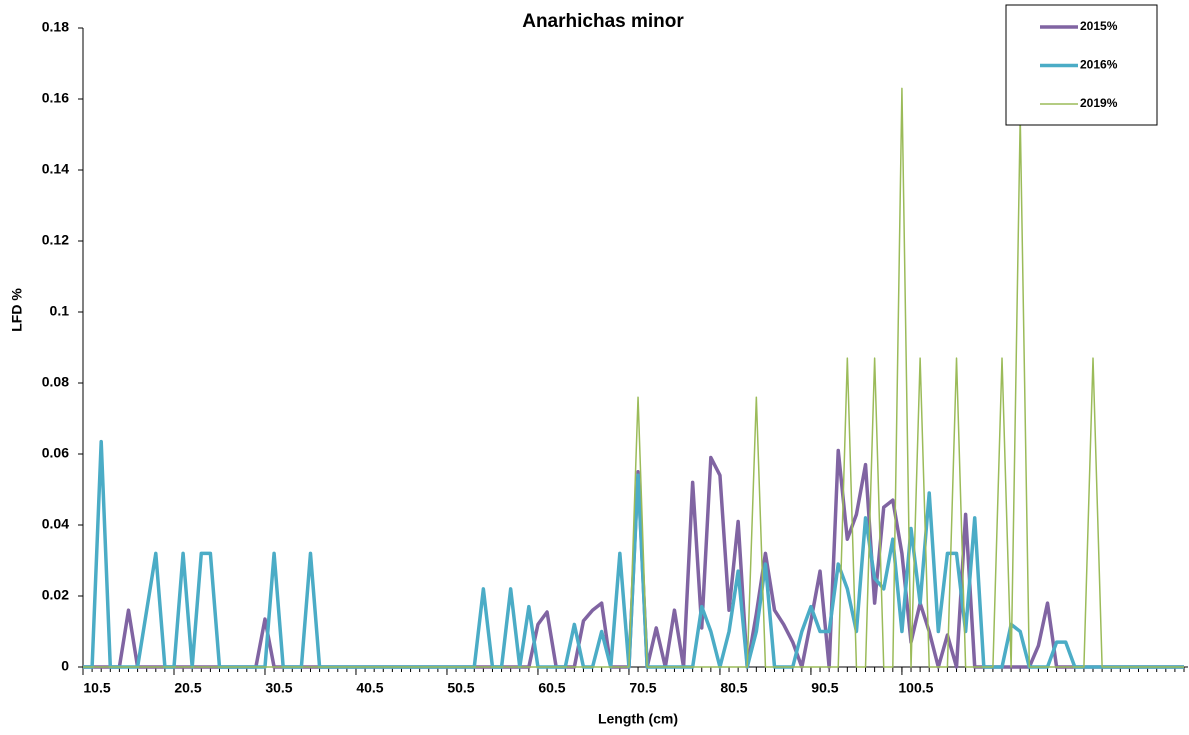 The width and height of the screenshot is (1189, 735). What do you see at coordinates (55, 27) in the screenshot?
I see `y-tick-label: 0.18` at bounding box center [55, 27].